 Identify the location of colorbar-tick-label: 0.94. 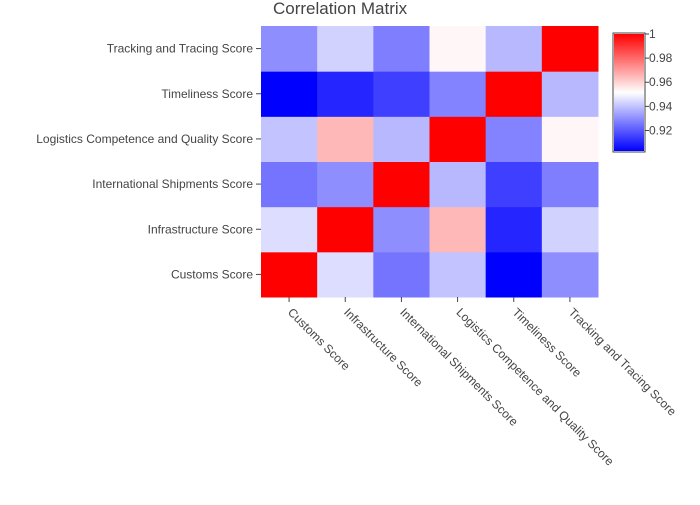
(661, 106).